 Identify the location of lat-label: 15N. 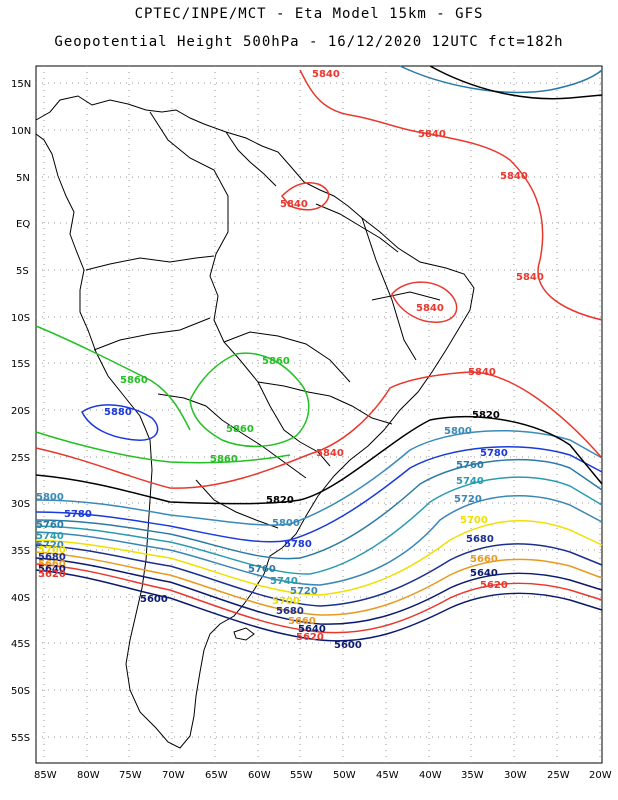
(21, 84).